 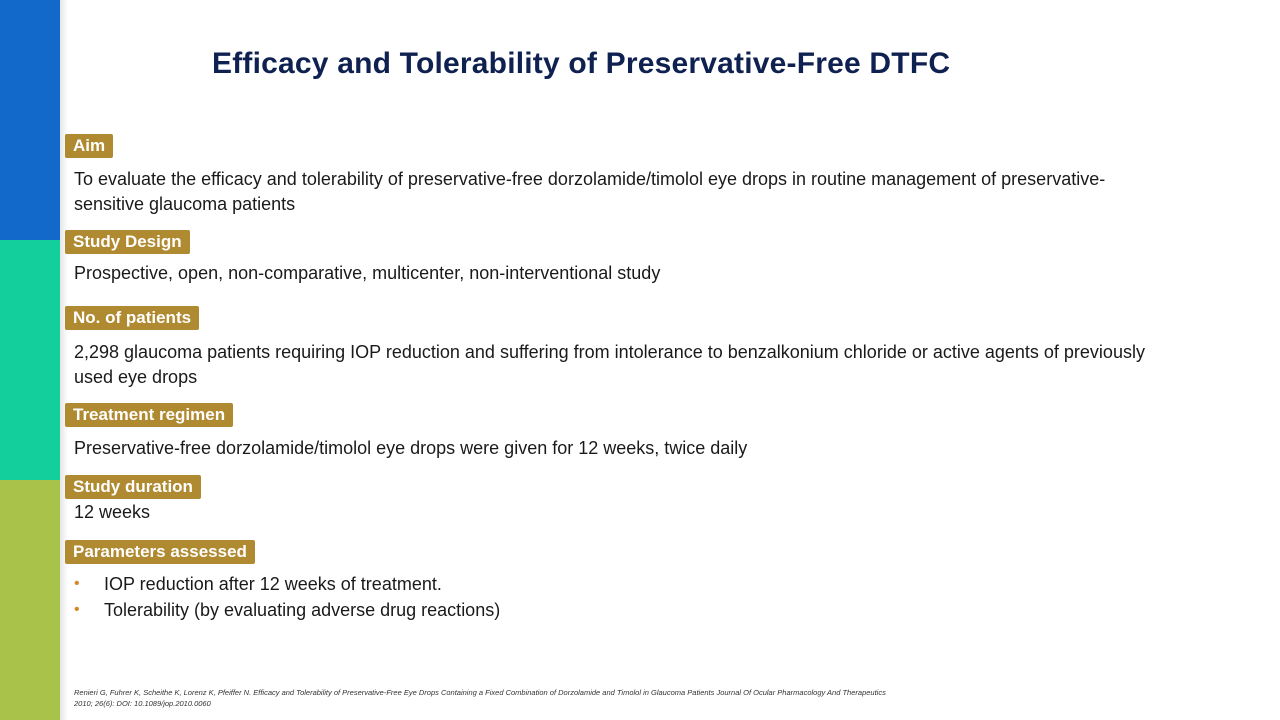 What do you see at coordinates (89, 146) in the screenshot?
I see `aim-label: Aim` at bounding box center [89, 146].